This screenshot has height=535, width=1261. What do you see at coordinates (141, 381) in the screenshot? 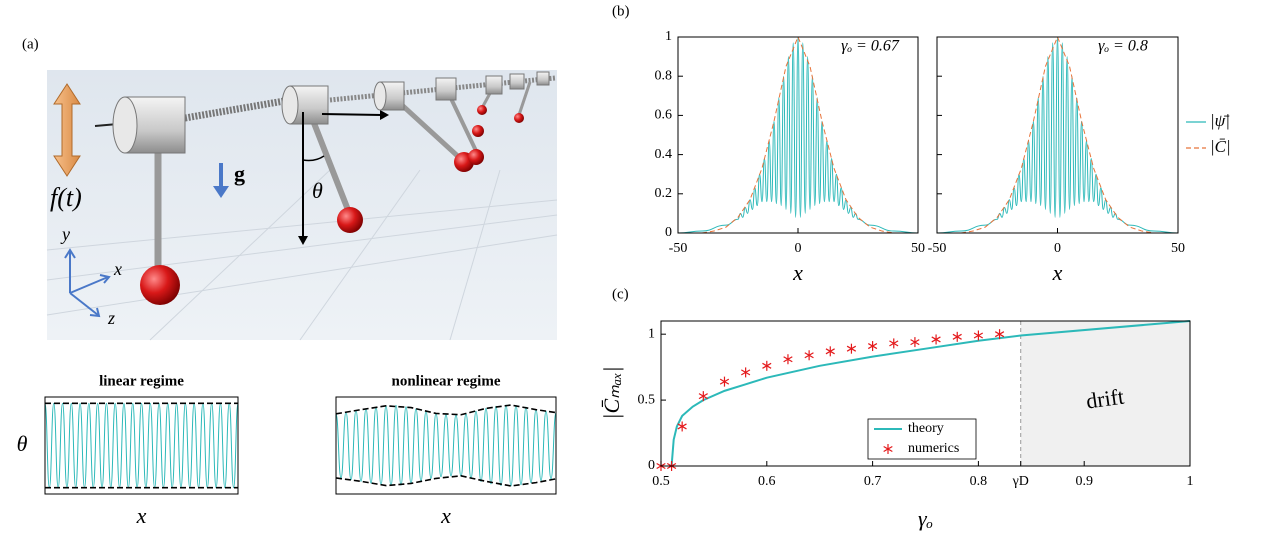
I see `chart-title: linear regime` at bounding box center [141, 381].